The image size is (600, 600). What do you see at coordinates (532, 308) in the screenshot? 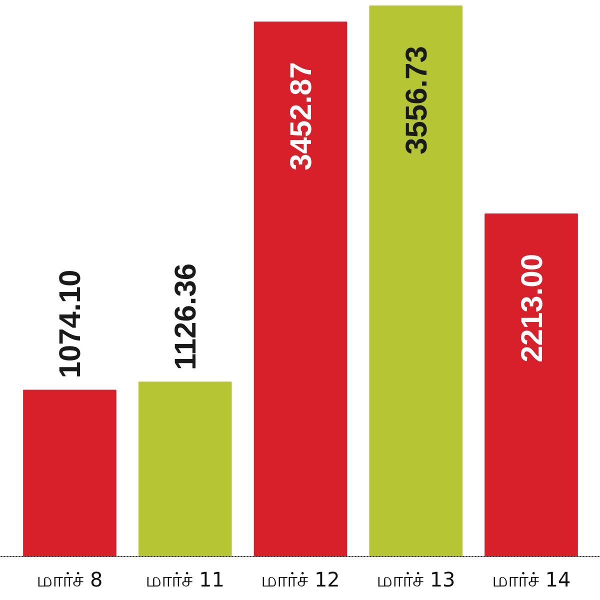
I see `data-label: 2213.00` at bounding box center [532, 308].